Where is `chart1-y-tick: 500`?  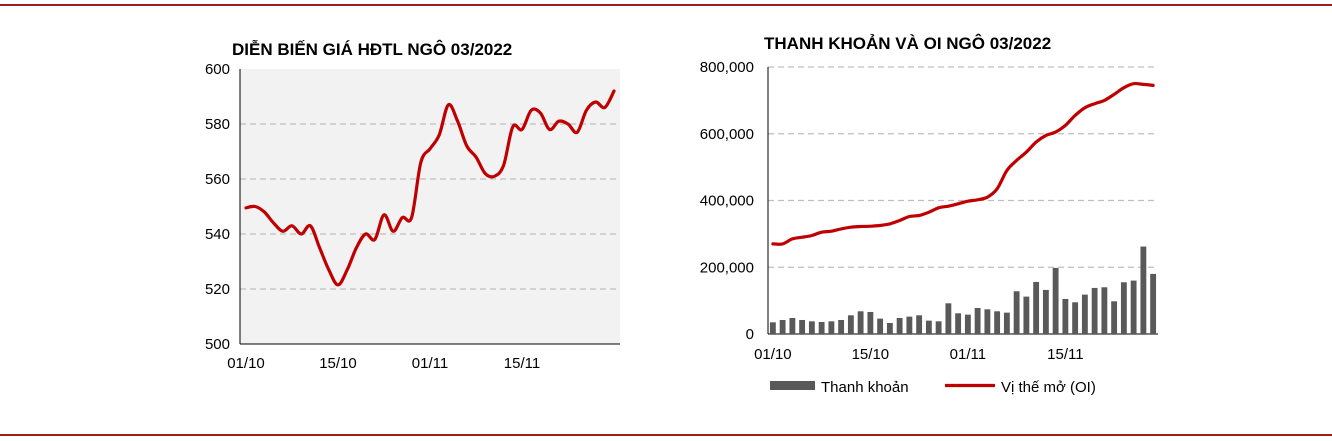 chart1-y-tick: 500 is located at coordinates (217, 344).